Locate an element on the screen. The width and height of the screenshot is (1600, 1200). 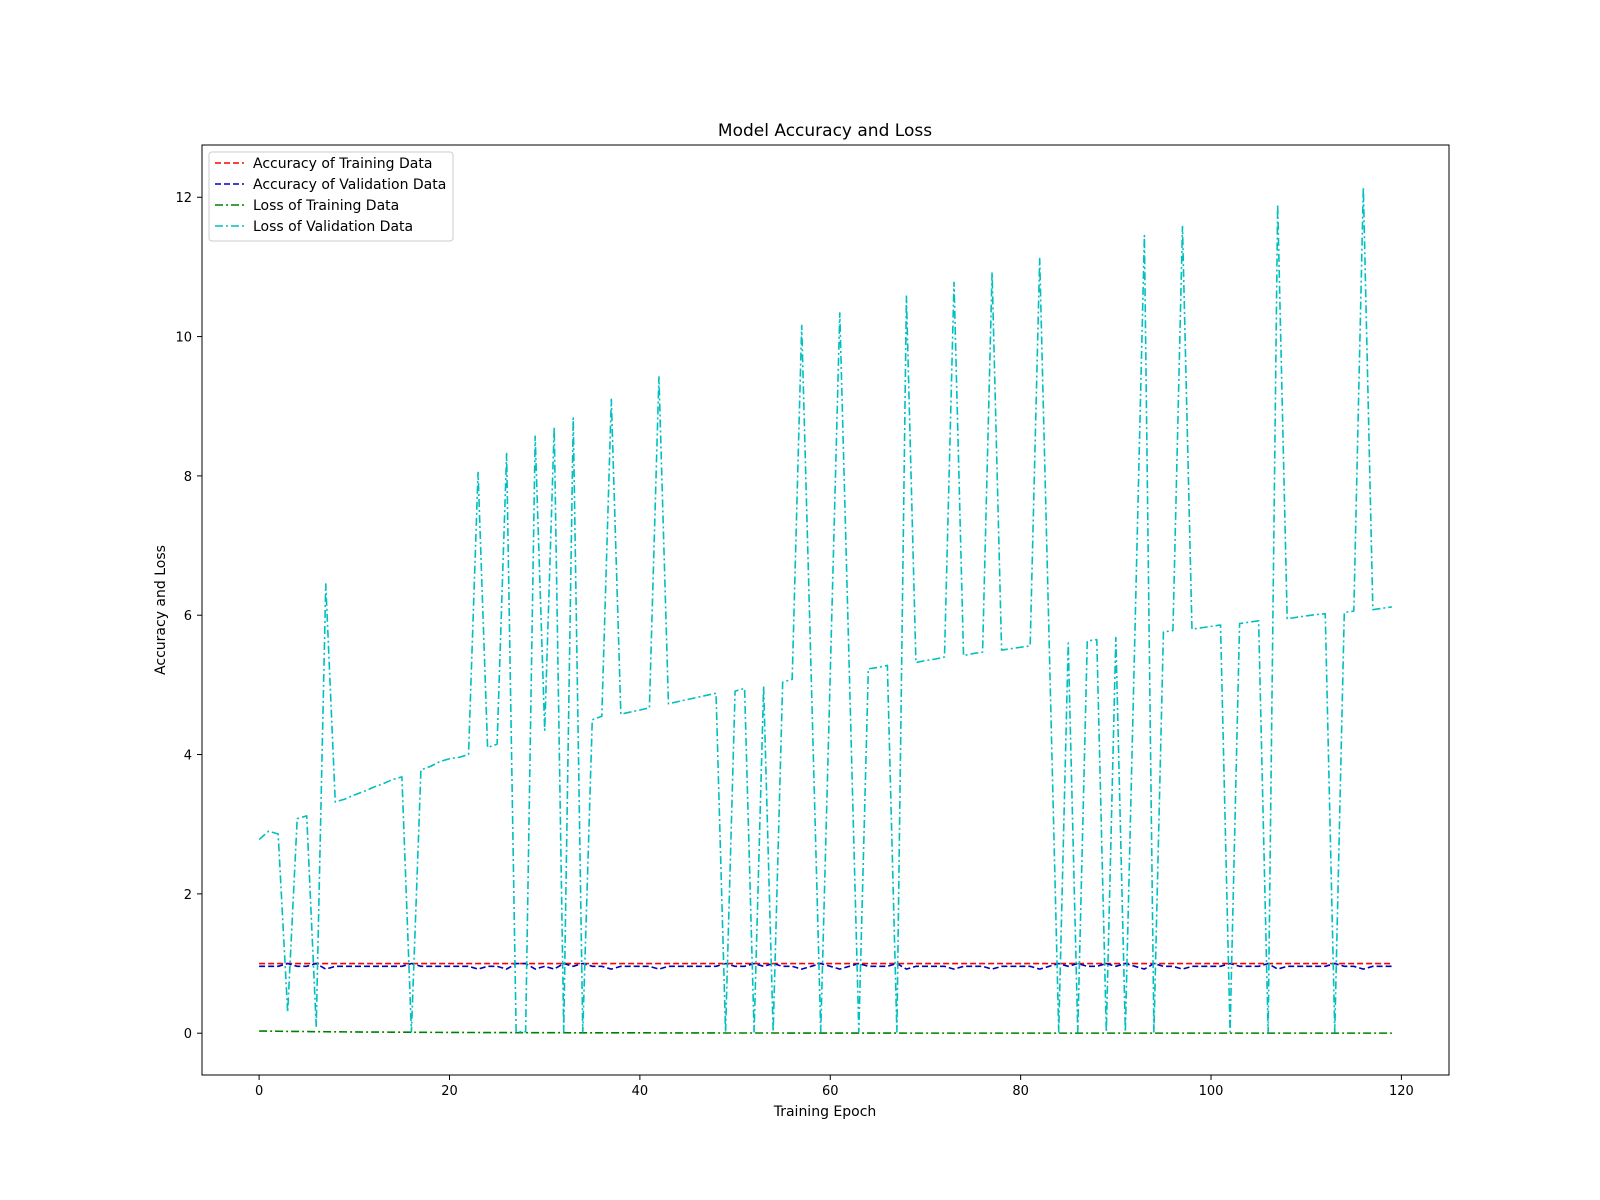
legend-label-validation-loss: Loss of Validation Data is located at coordinates (333, 227).